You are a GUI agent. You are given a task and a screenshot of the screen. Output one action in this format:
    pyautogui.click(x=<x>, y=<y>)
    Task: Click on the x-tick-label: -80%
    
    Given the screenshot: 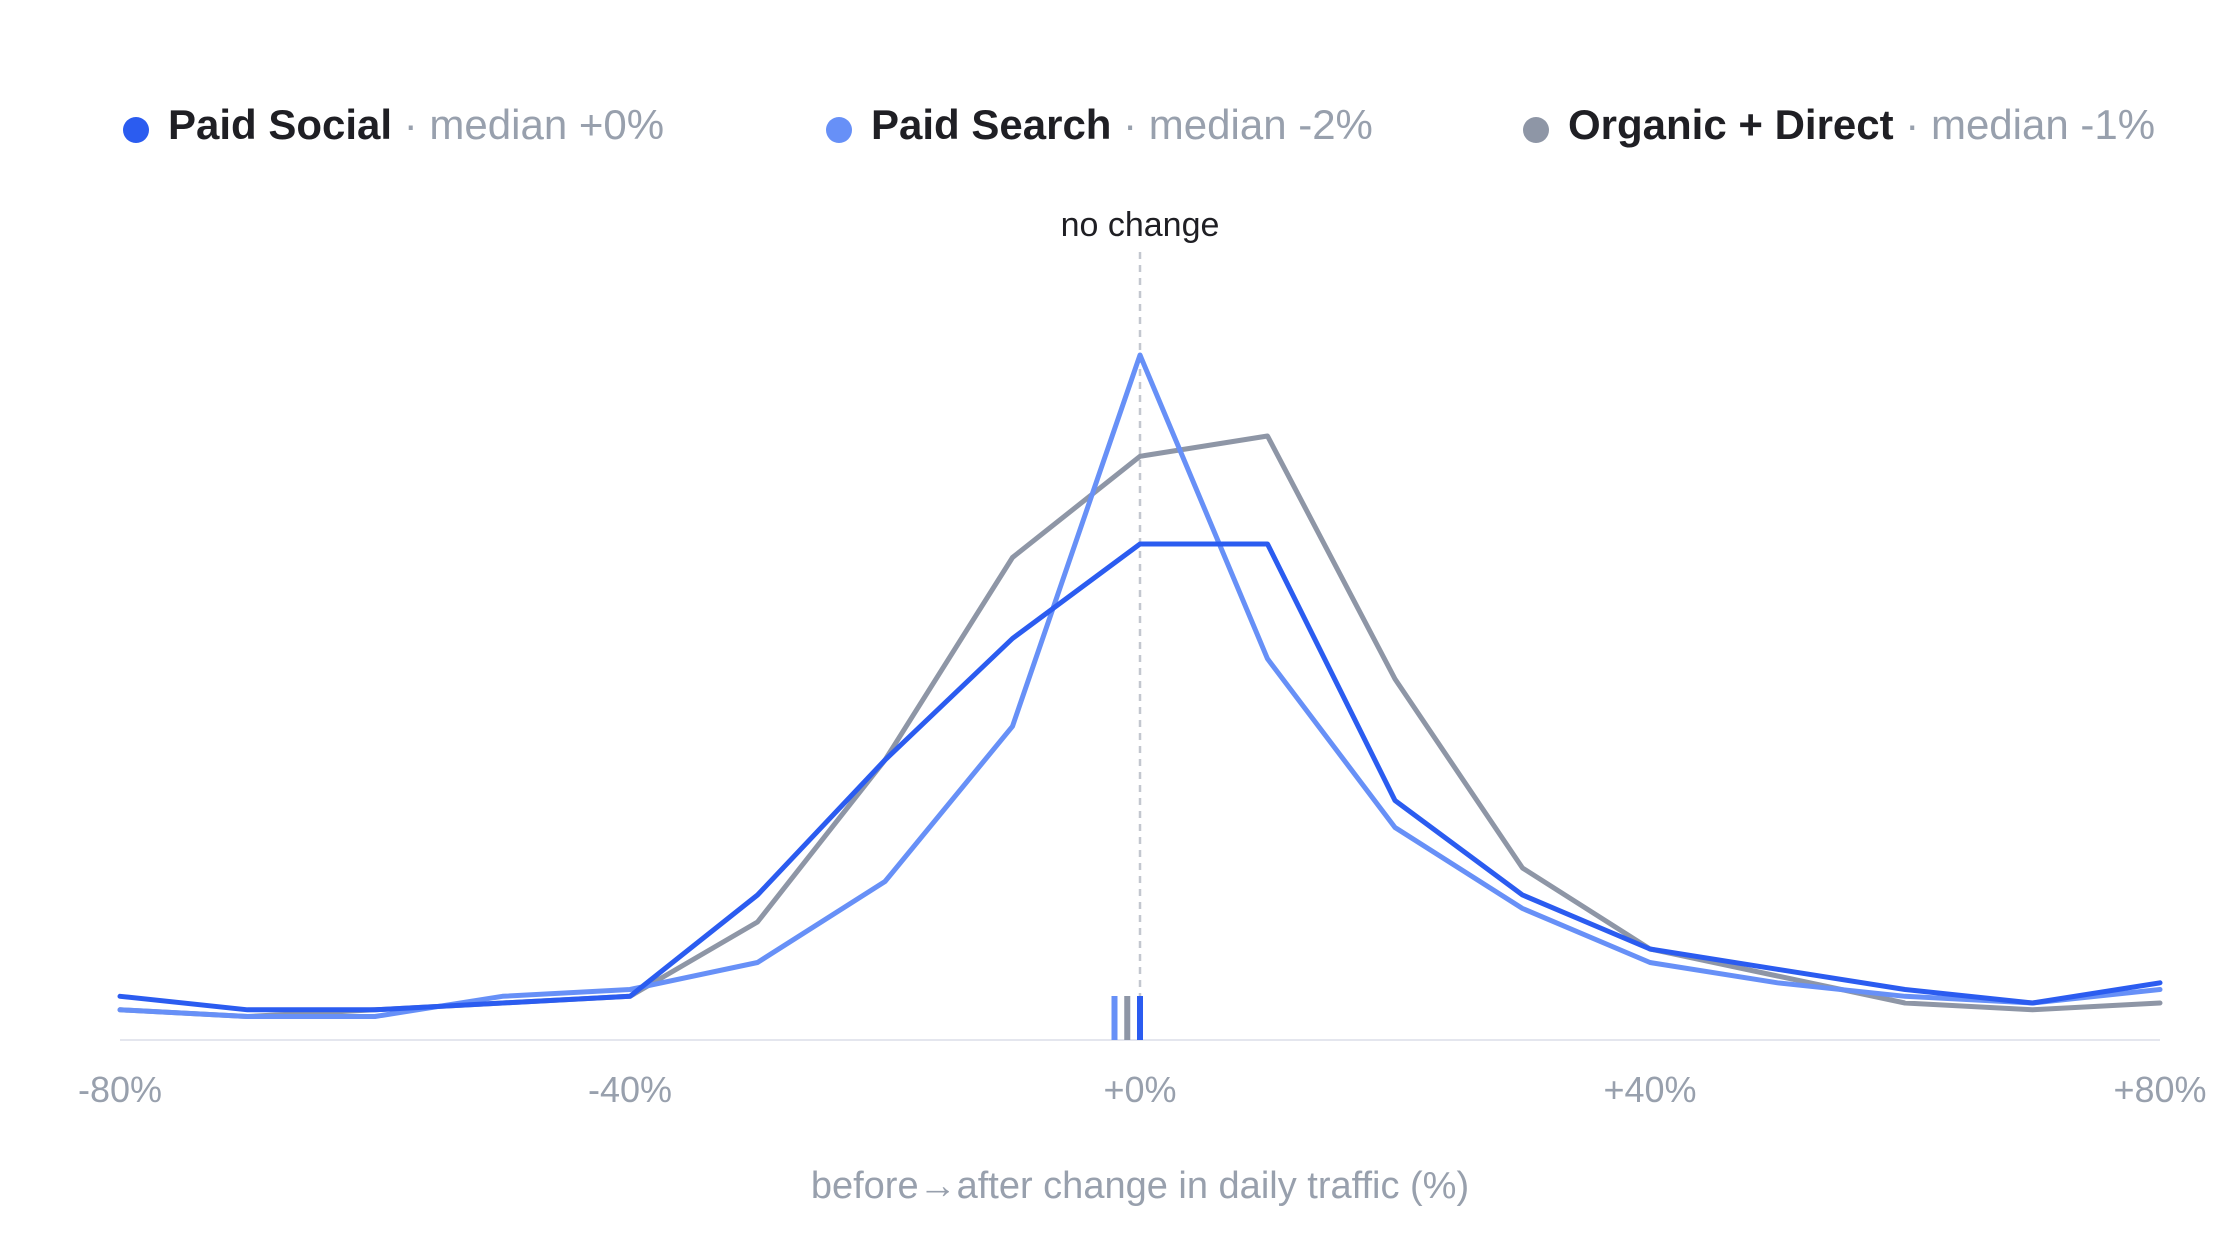 What is the action you would take?
    pyautogui.click(x=120, y=1089)
    